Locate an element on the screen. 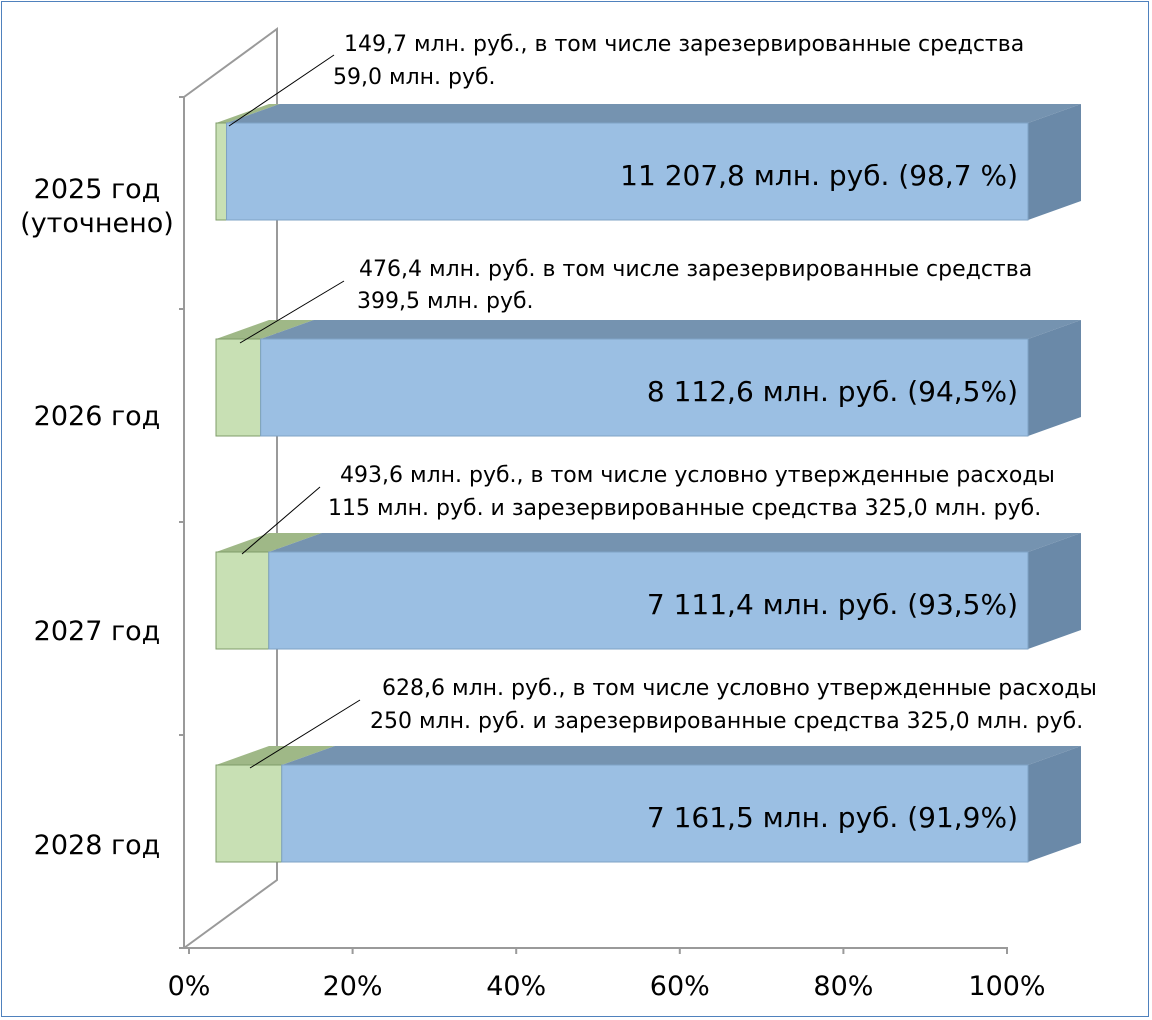 The image size is (1152, 1020). callout-label: 399,5 млн. руб. is located at coordinates (445, 301).